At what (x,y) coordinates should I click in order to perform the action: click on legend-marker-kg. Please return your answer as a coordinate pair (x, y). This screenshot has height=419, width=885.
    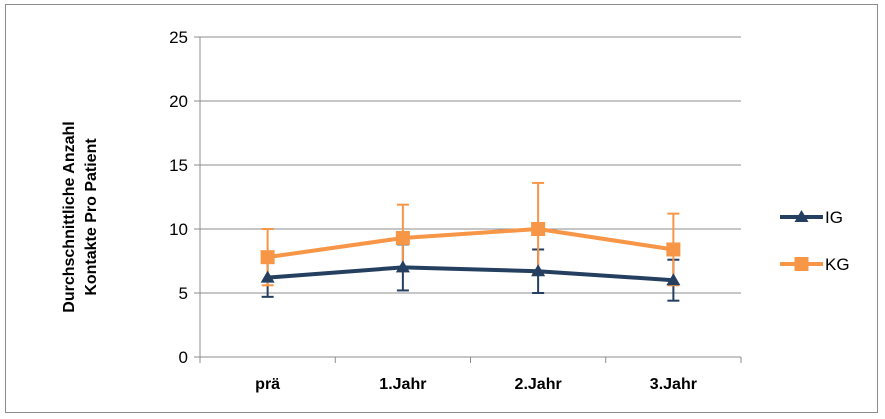
    Looking at the image, I should click on (801, 264).